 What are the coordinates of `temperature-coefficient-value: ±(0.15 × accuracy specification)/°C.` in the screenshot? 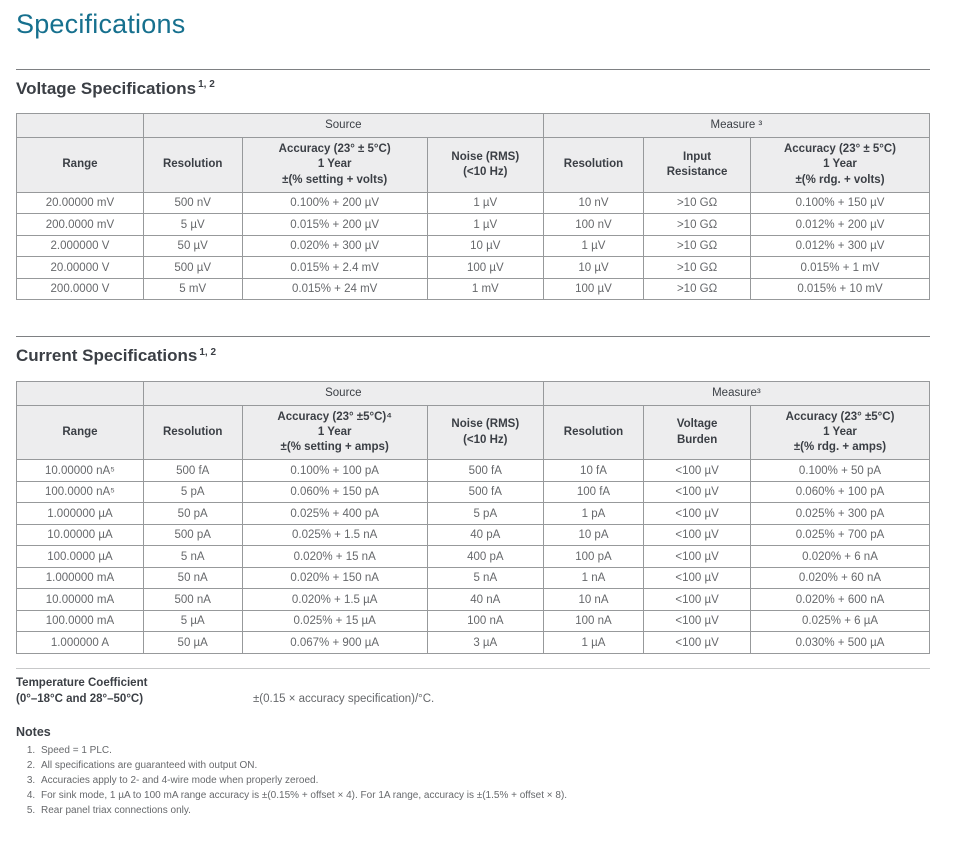 It's located at (344, 698).